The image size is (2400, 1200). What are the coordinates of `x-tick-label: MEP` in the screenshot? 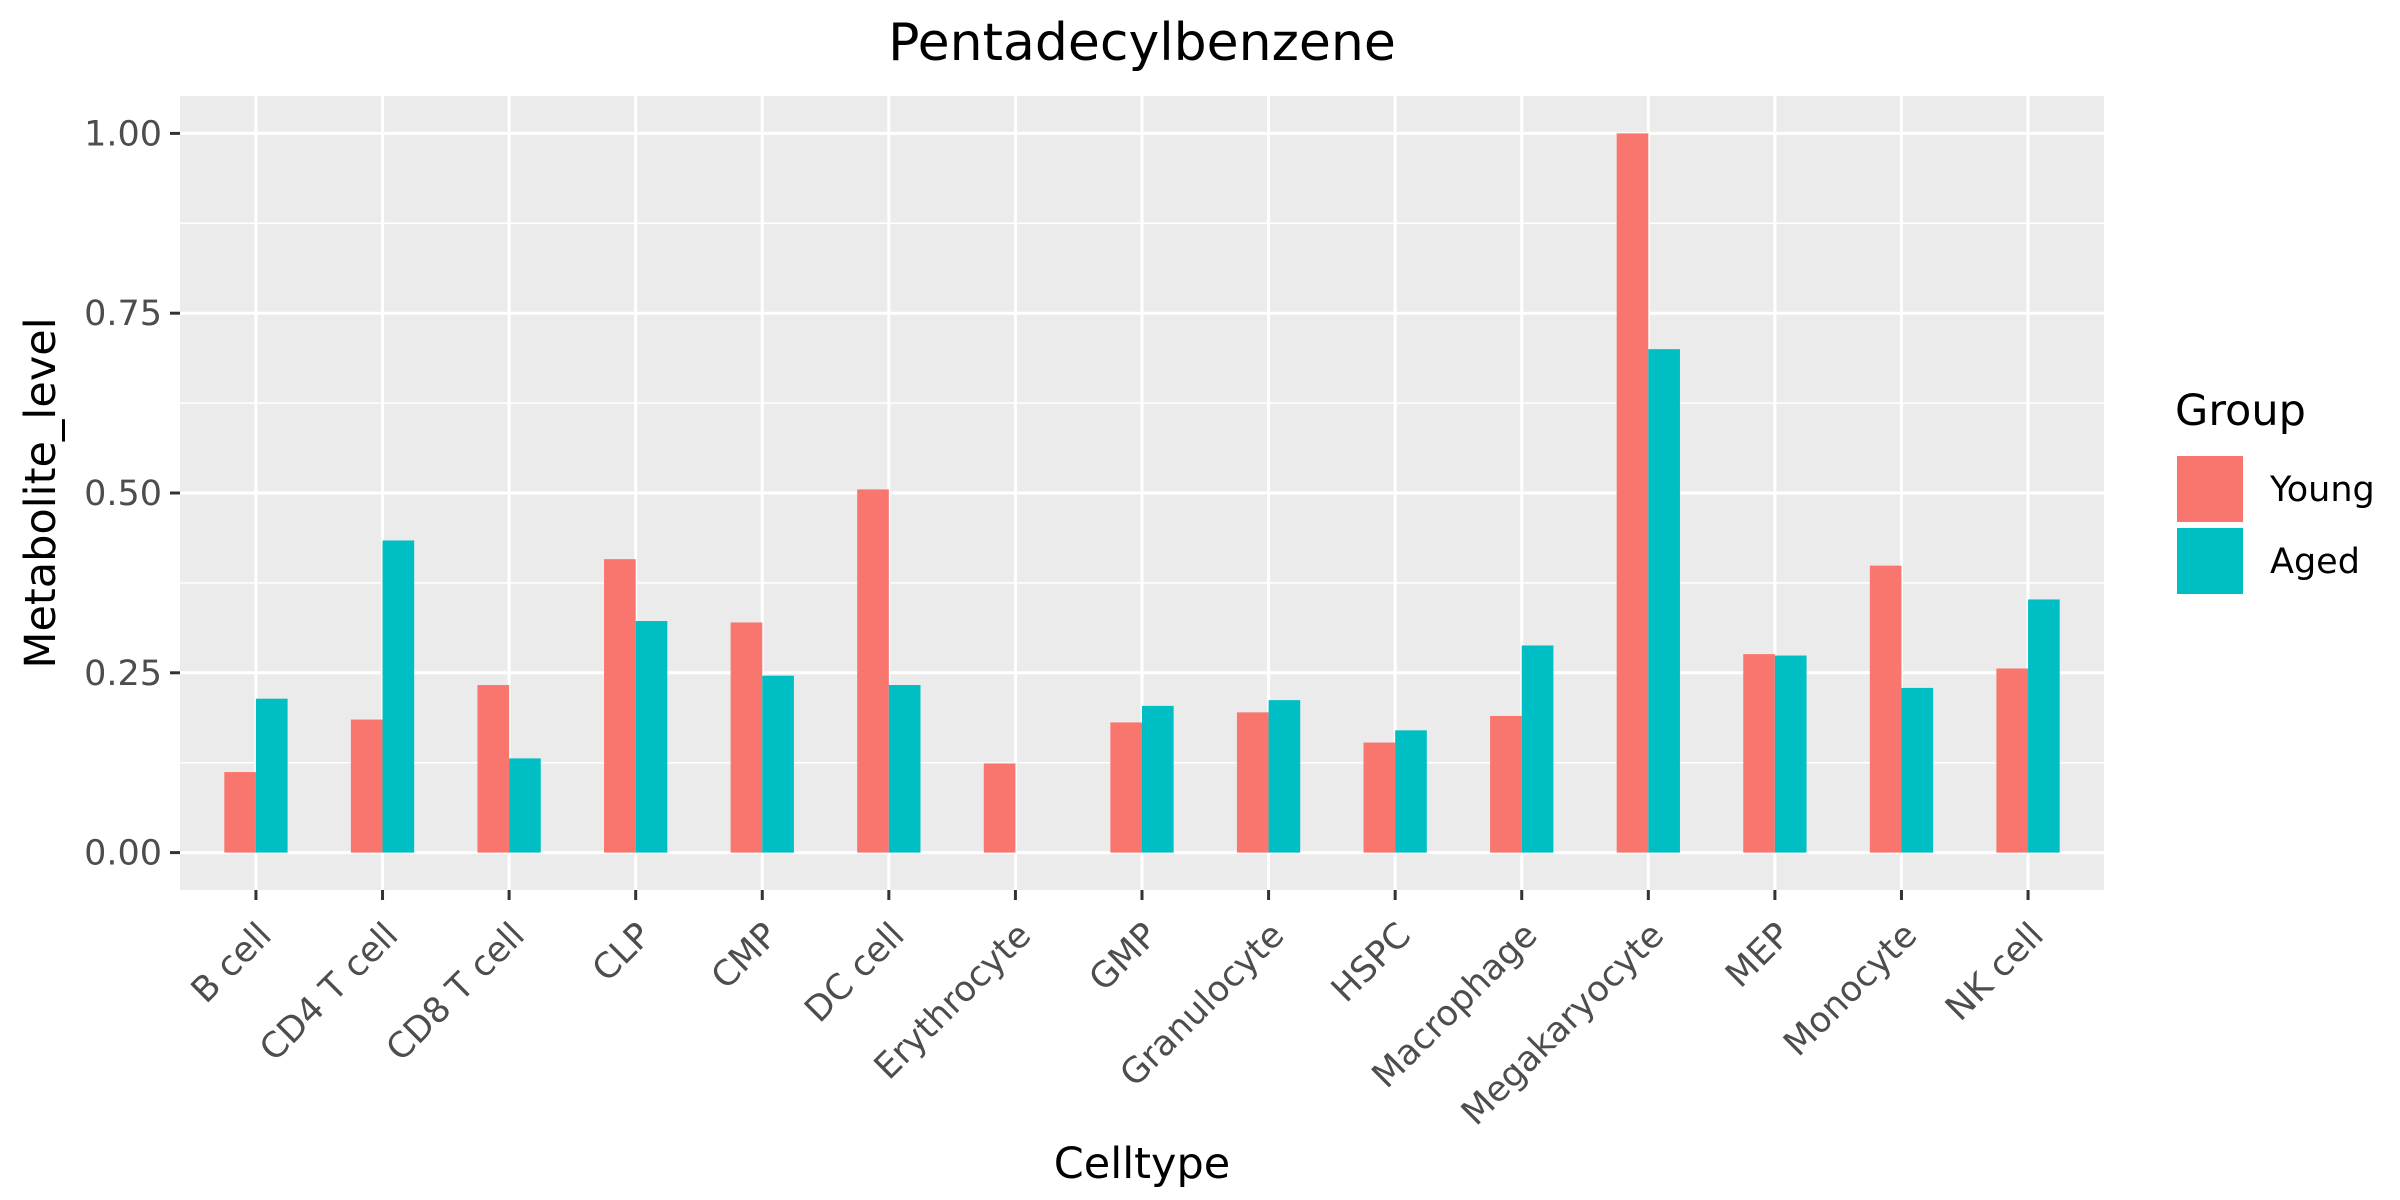 It's located at (1758, 955).